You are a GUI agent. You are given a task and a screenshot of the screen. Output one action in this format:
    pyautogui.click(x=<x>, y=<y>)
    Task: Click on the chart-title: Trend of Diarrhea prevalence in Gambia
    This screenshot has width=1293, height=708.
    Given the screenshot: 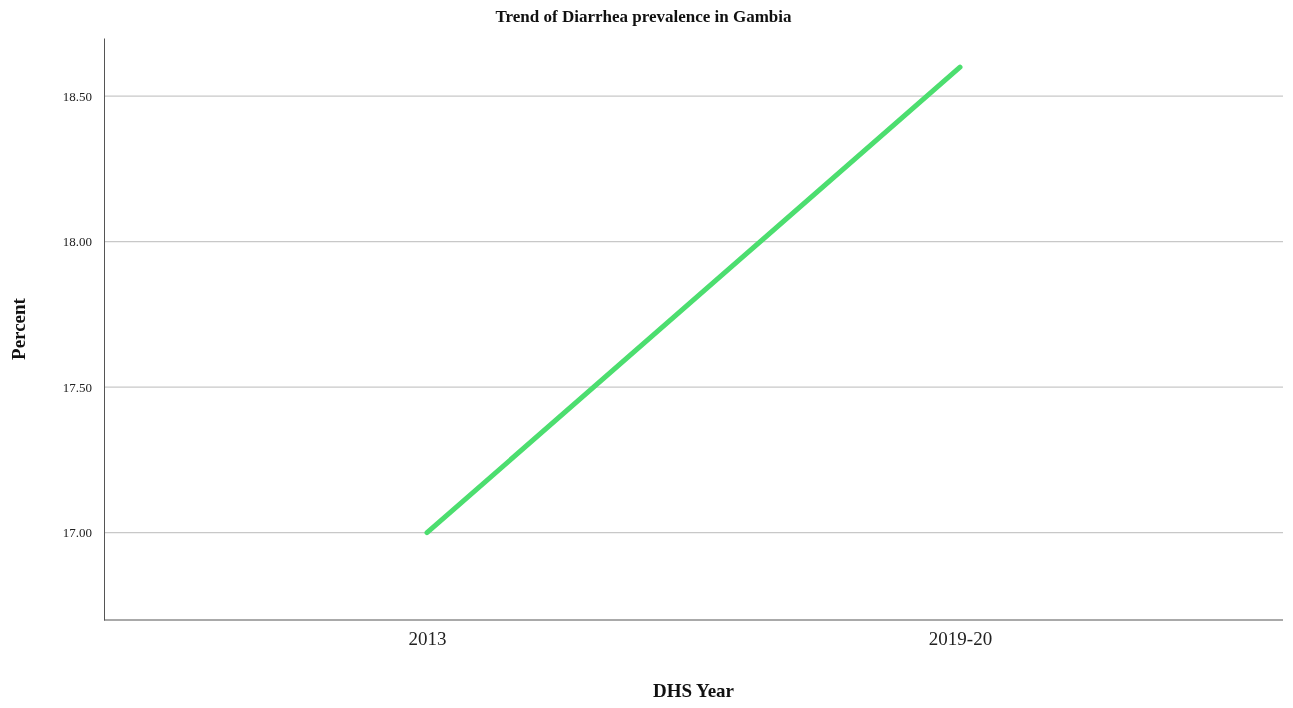 What is the action you would take?
    pyautogui.click(x=644, y=16)
    